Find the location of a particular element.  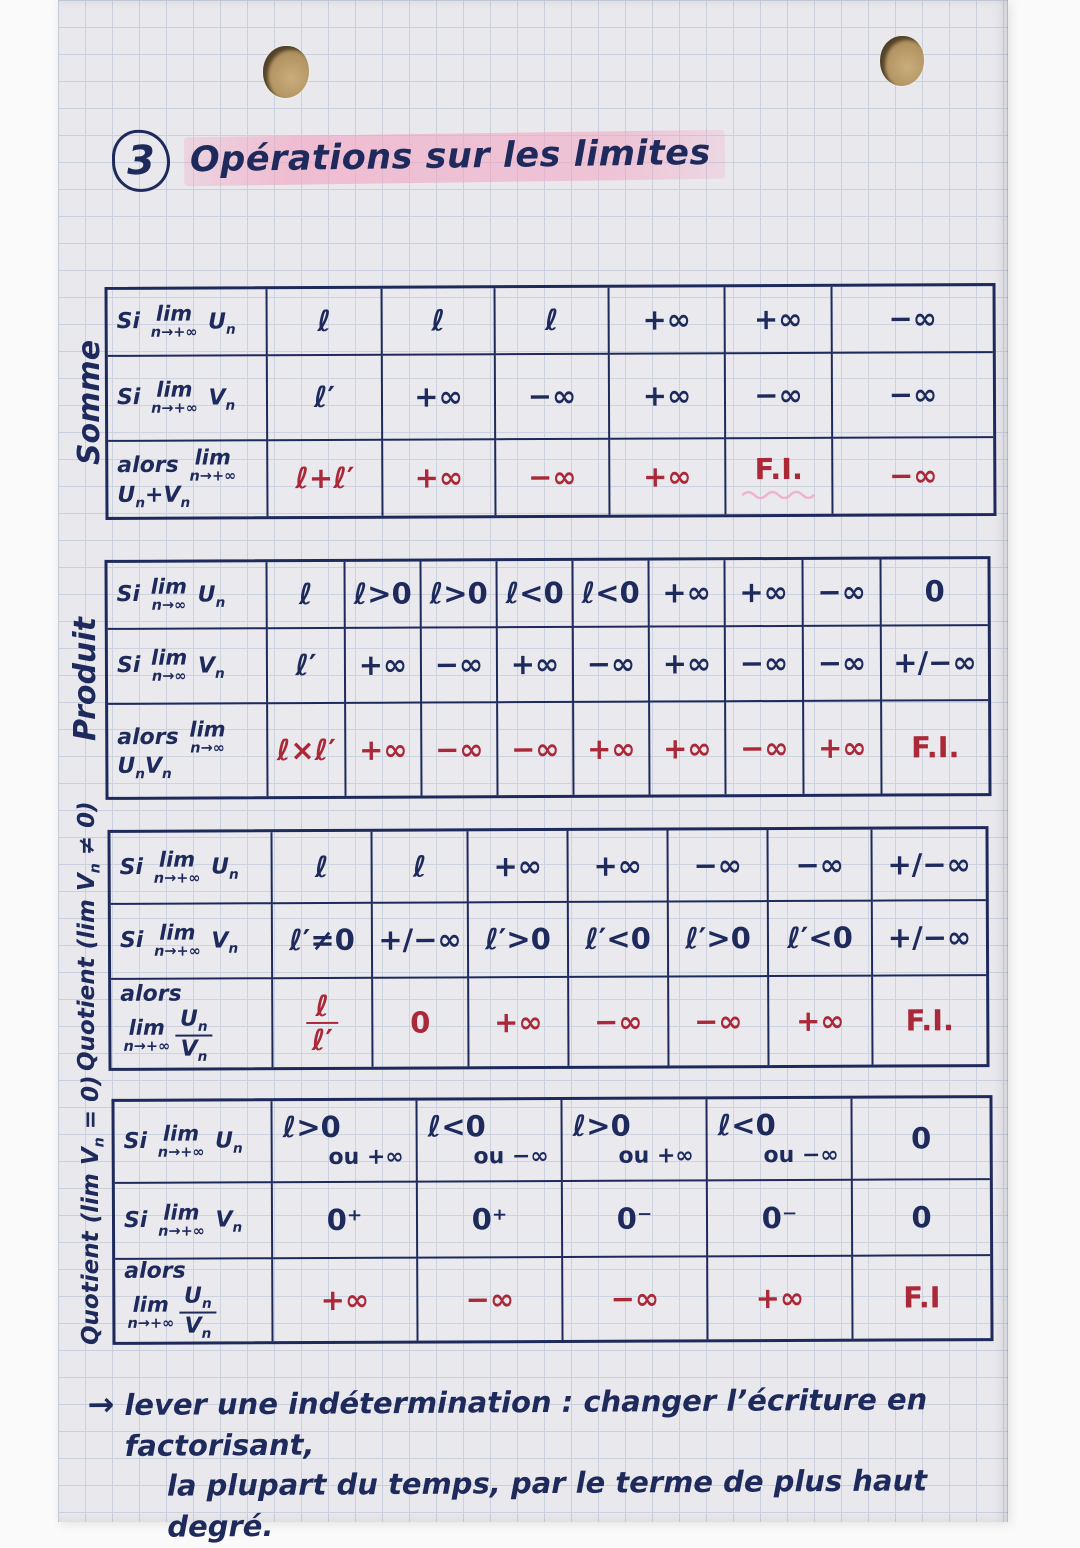

table-cell: ℓ′ is located at coordinates (325, 398).